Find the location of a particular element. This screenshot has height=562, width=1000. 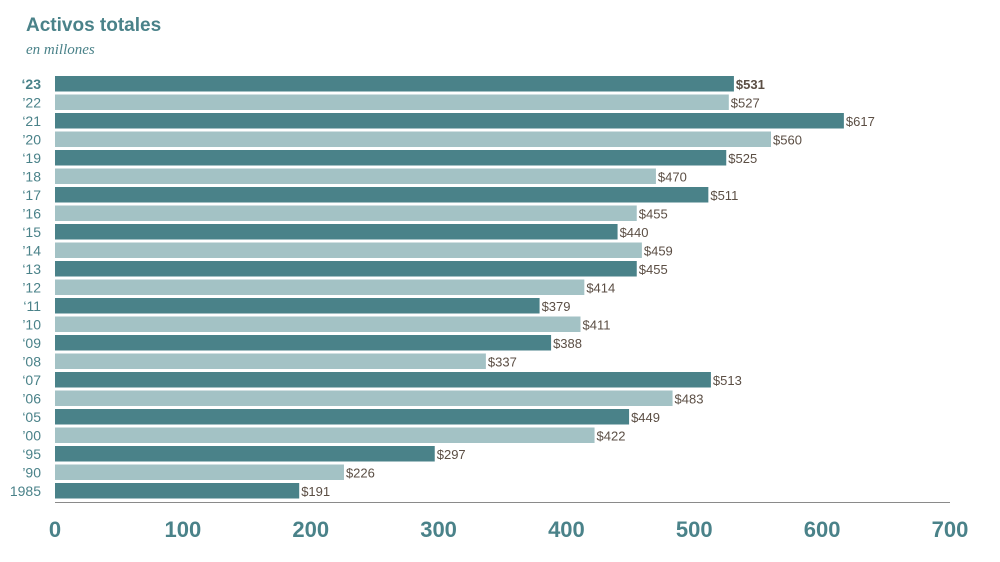

category-label-0: ‘23 is located at coordinates (32, 84).